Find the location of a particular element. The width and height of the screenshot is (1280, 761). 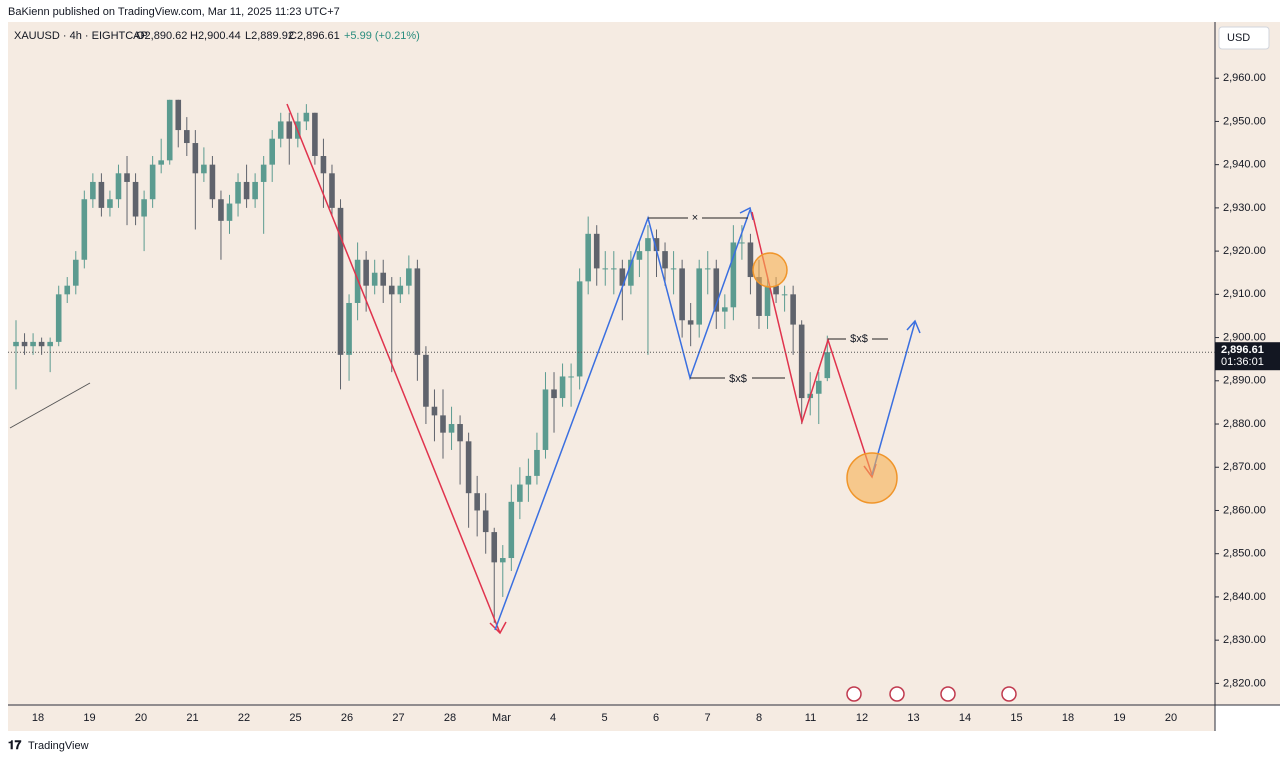

x-tick-label: 21 is located at coordinates (192, 718).